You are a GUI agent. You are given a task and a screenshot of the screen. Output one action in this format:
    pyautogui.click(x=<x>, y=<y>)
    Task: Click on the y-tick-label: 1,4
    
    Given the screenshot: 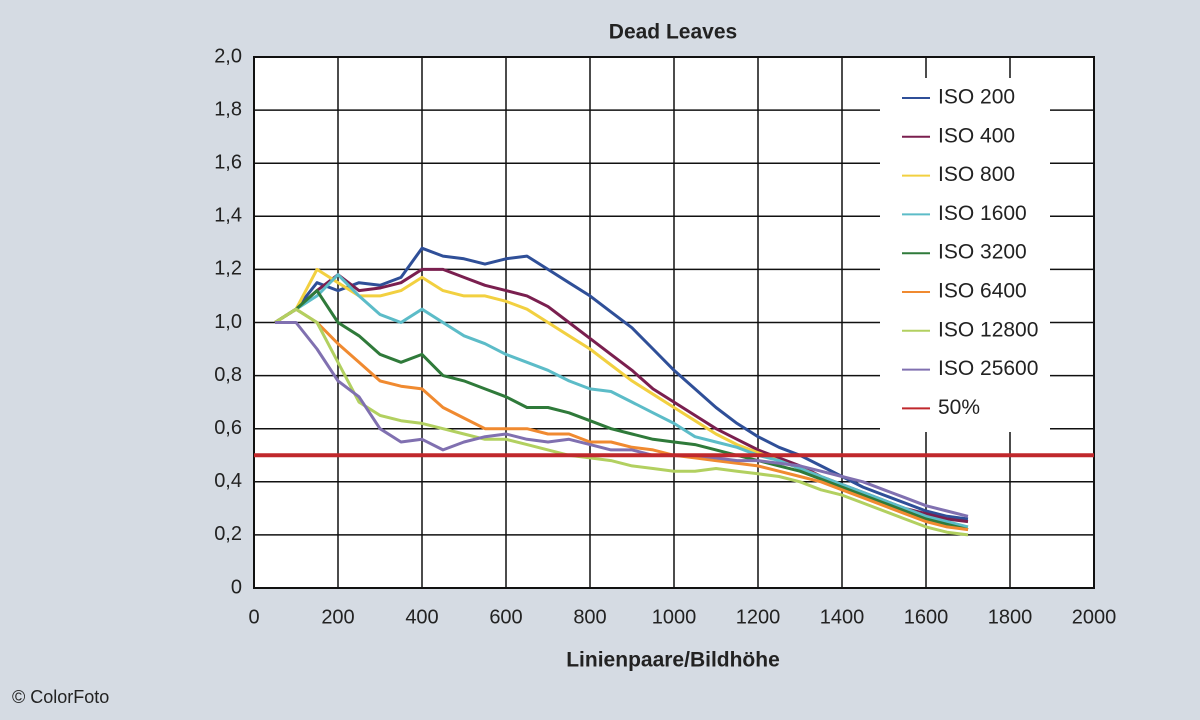 What is the action you would take?
    pyautogui.click(x=228, y=216)
    